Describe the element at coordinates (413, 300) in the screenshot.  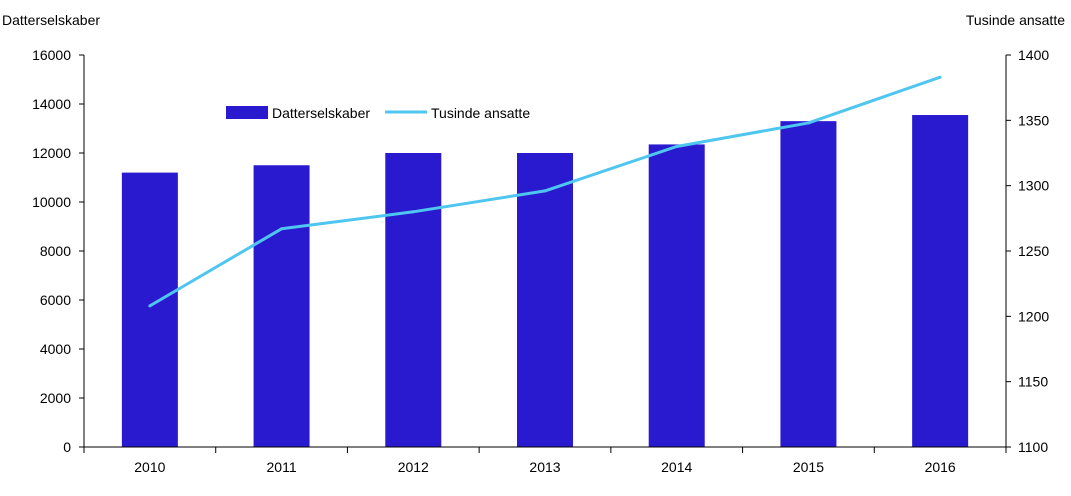
I see `bar-2012` at that location.